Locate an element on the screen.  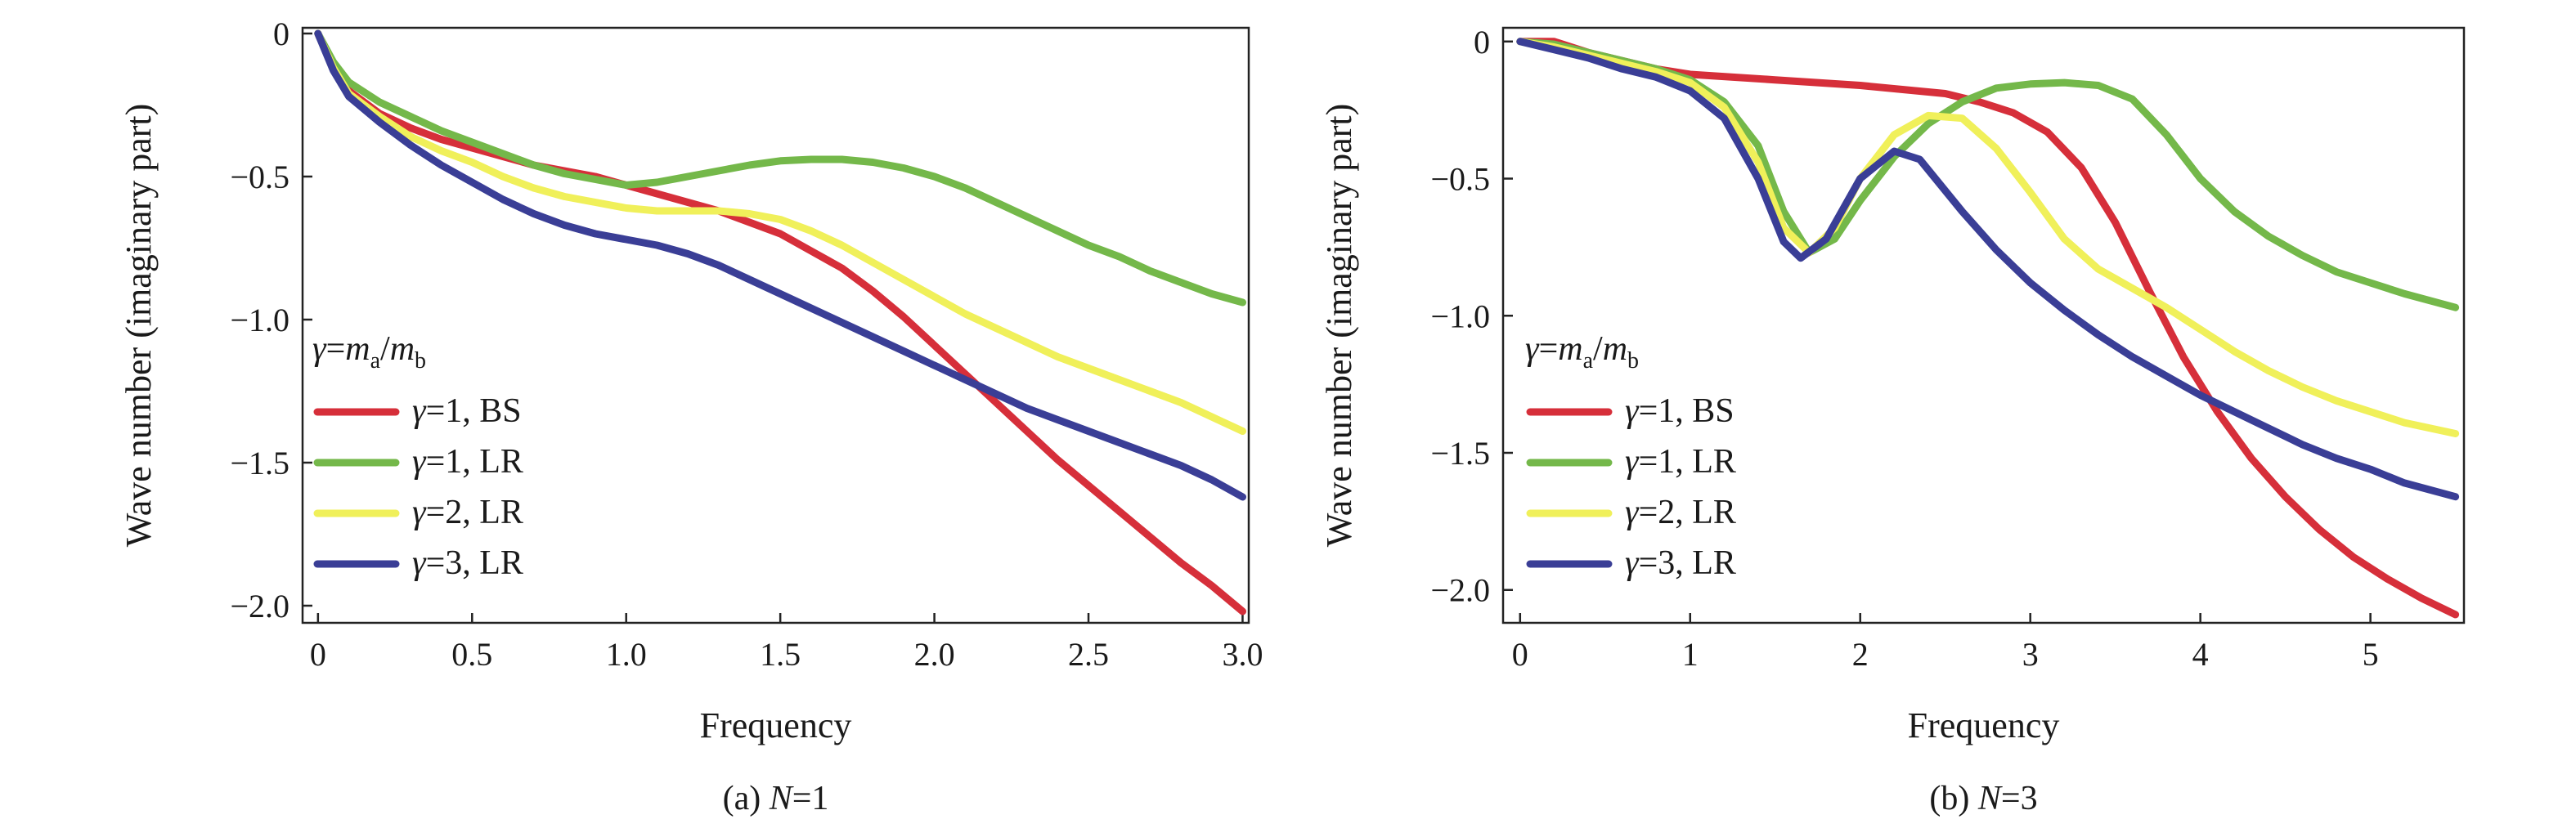
panel-caption: (b) N=3 is located at coordinates (1983, 798).